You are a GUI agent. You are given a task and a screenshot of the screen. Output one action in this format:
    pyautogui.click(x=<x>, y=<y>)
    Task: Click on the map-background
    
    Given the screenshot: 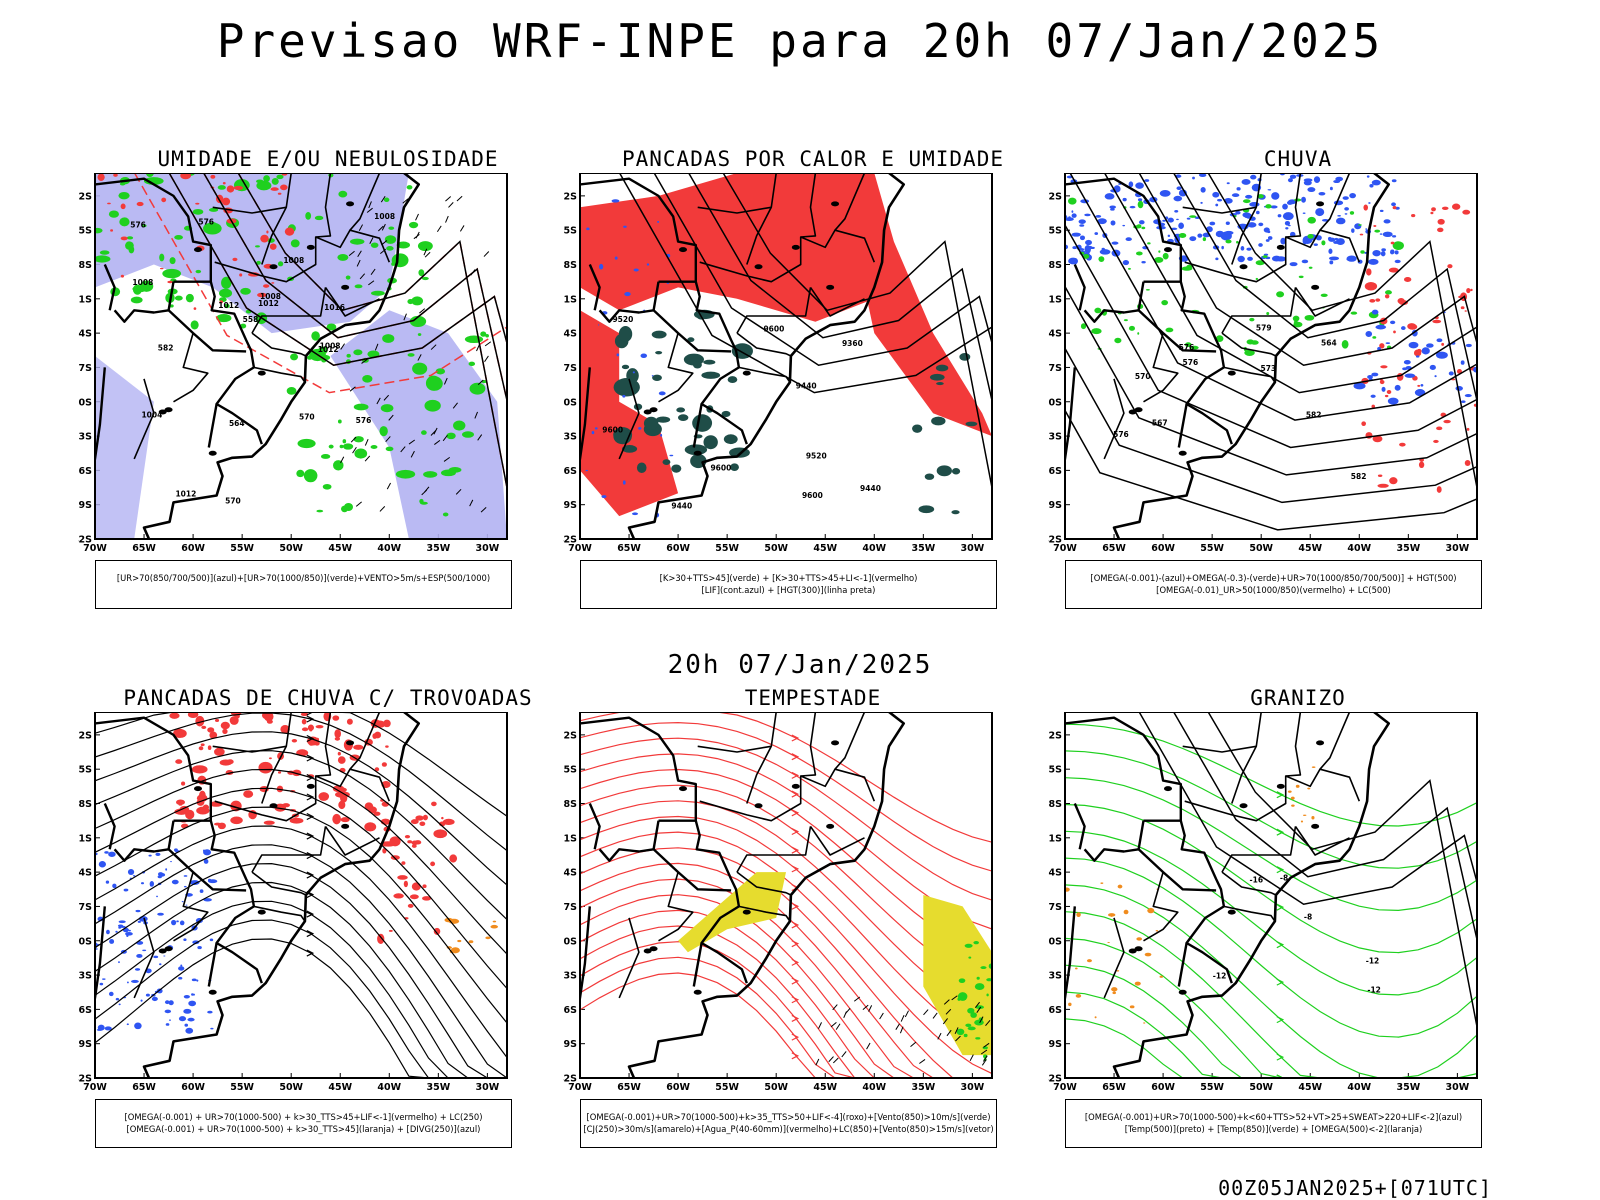 What is the action you would take?
    pyautogui.click(x=1271, y=895)
    